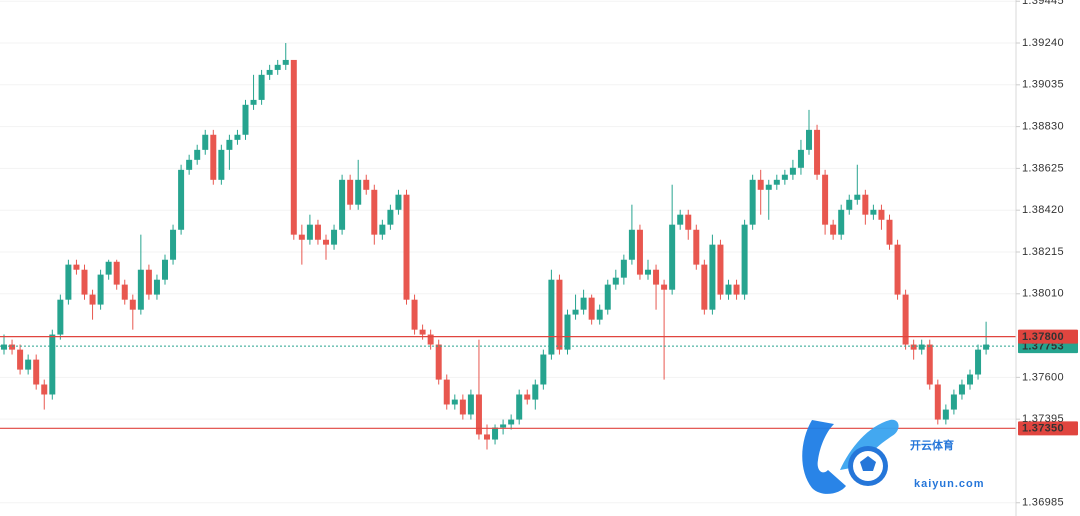  I want to click on y-tick-label: 1.38420, so click(1043, 210).